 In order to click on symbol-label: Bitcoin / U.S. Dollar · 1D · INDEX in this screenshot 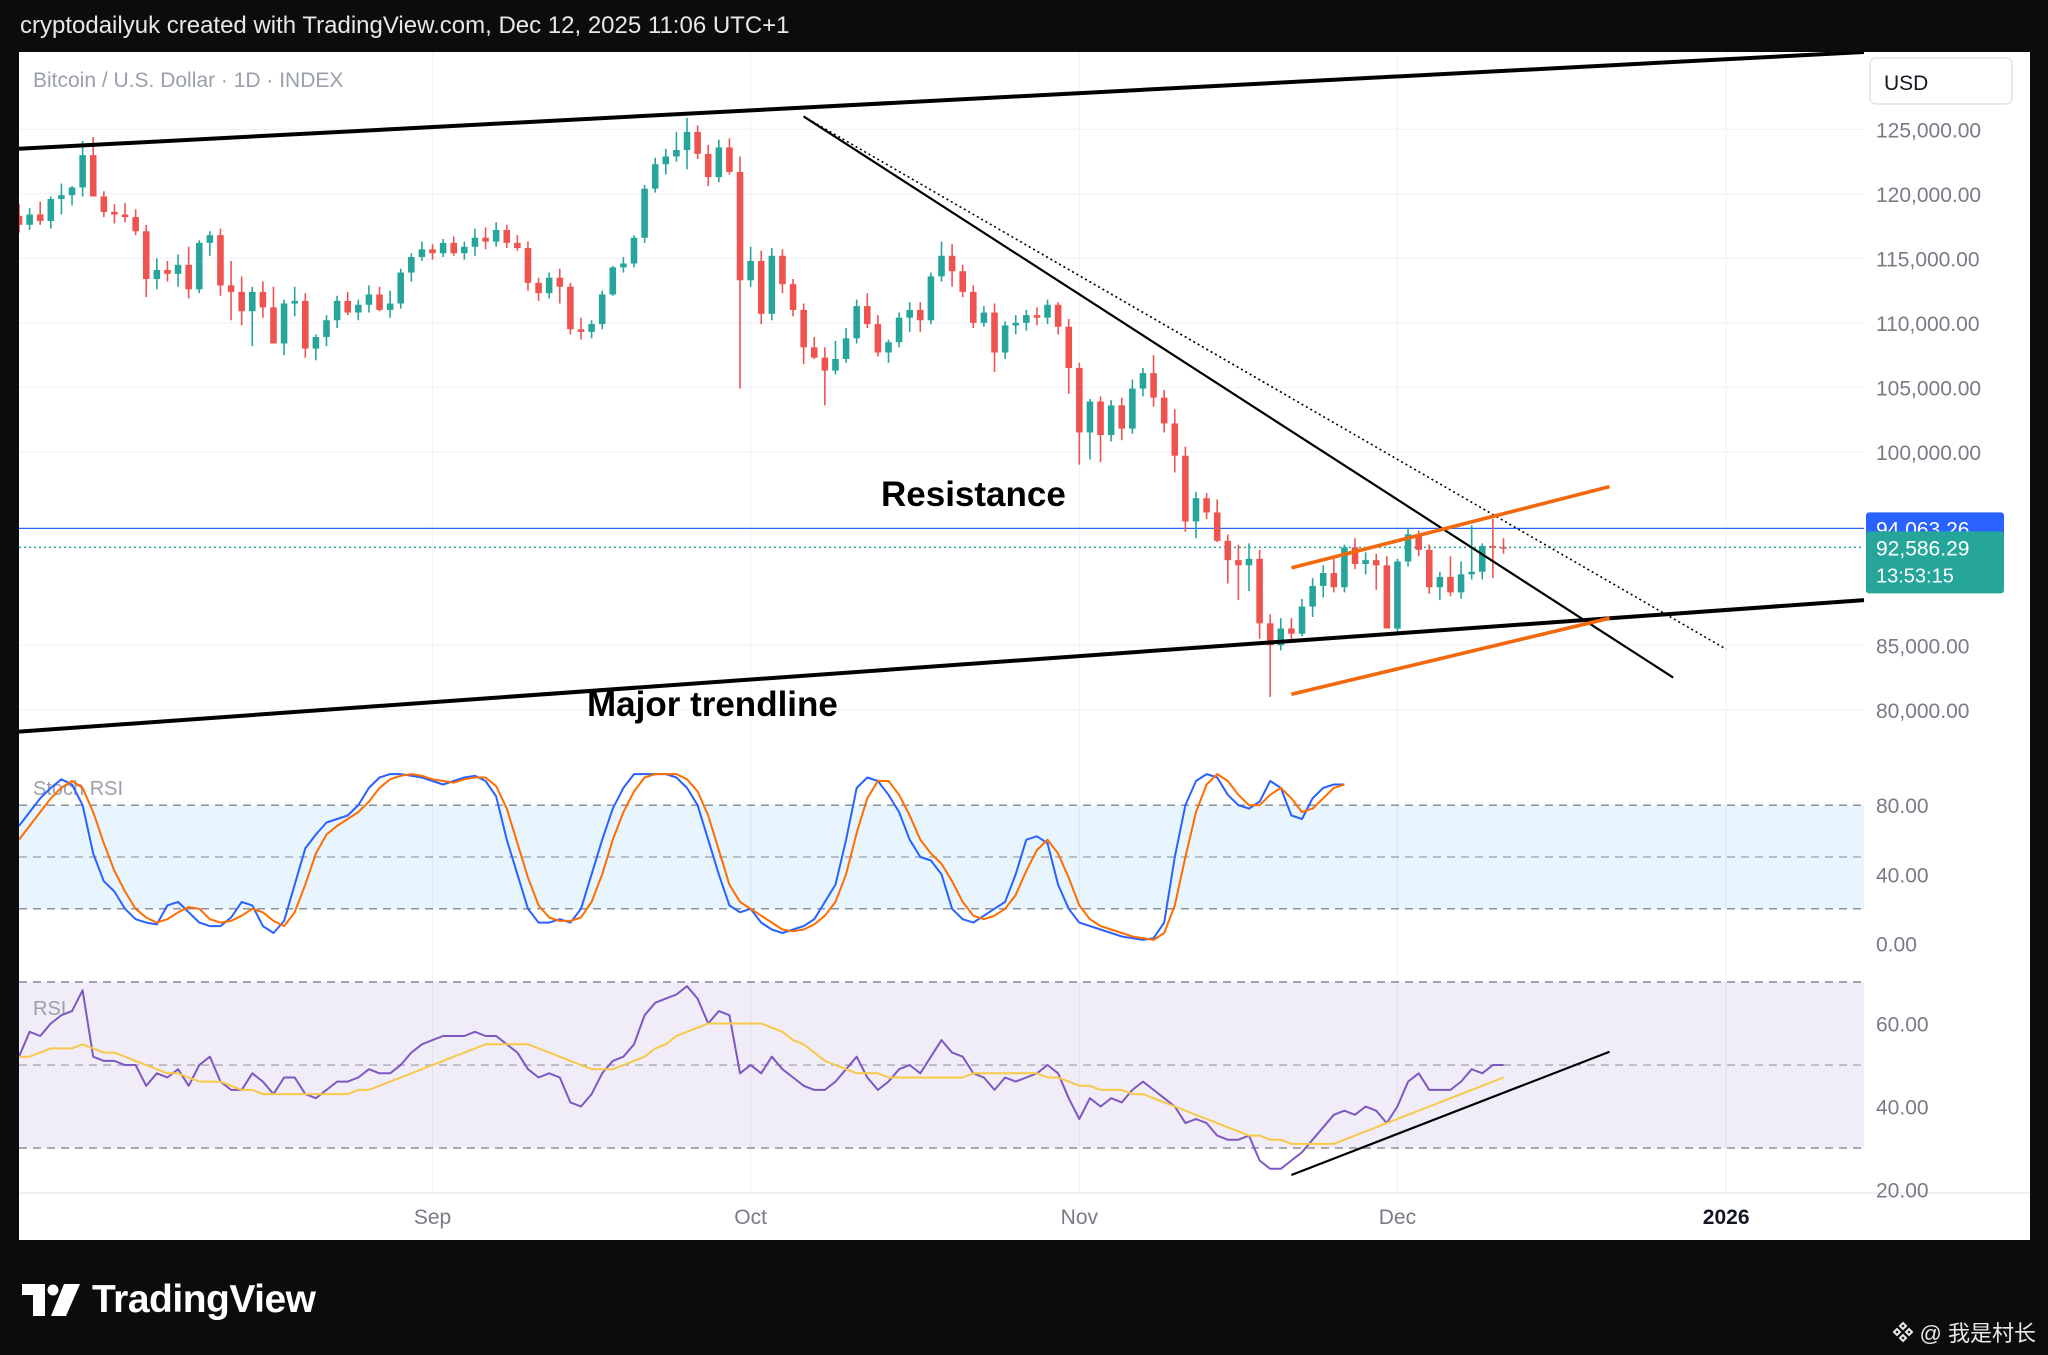, I will do `click(188, 80)`.